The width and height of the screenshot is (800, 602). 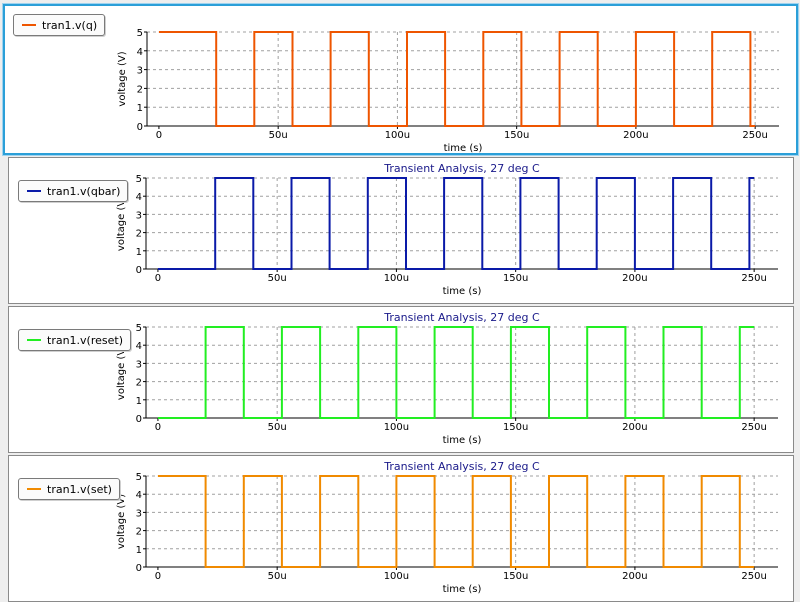 I want to click on legend-set: tran1.v(set), so click(x=69, y=489).